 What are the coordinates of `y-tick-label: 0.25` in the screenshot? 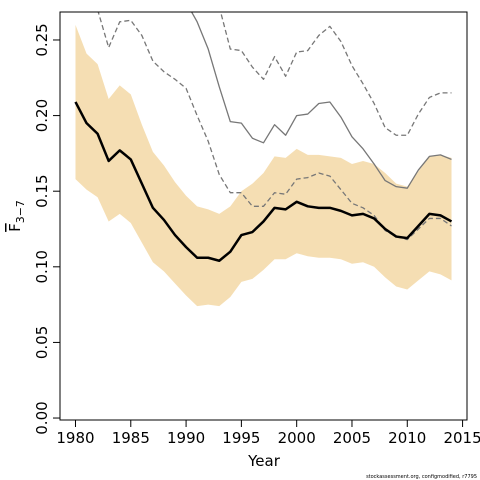 It's located at (42, 39).